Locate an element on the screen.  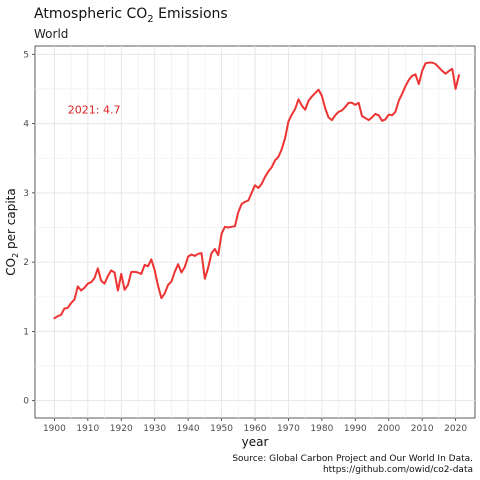
y-axis-title: CO2 per capita is located at coordinates (12, 231).